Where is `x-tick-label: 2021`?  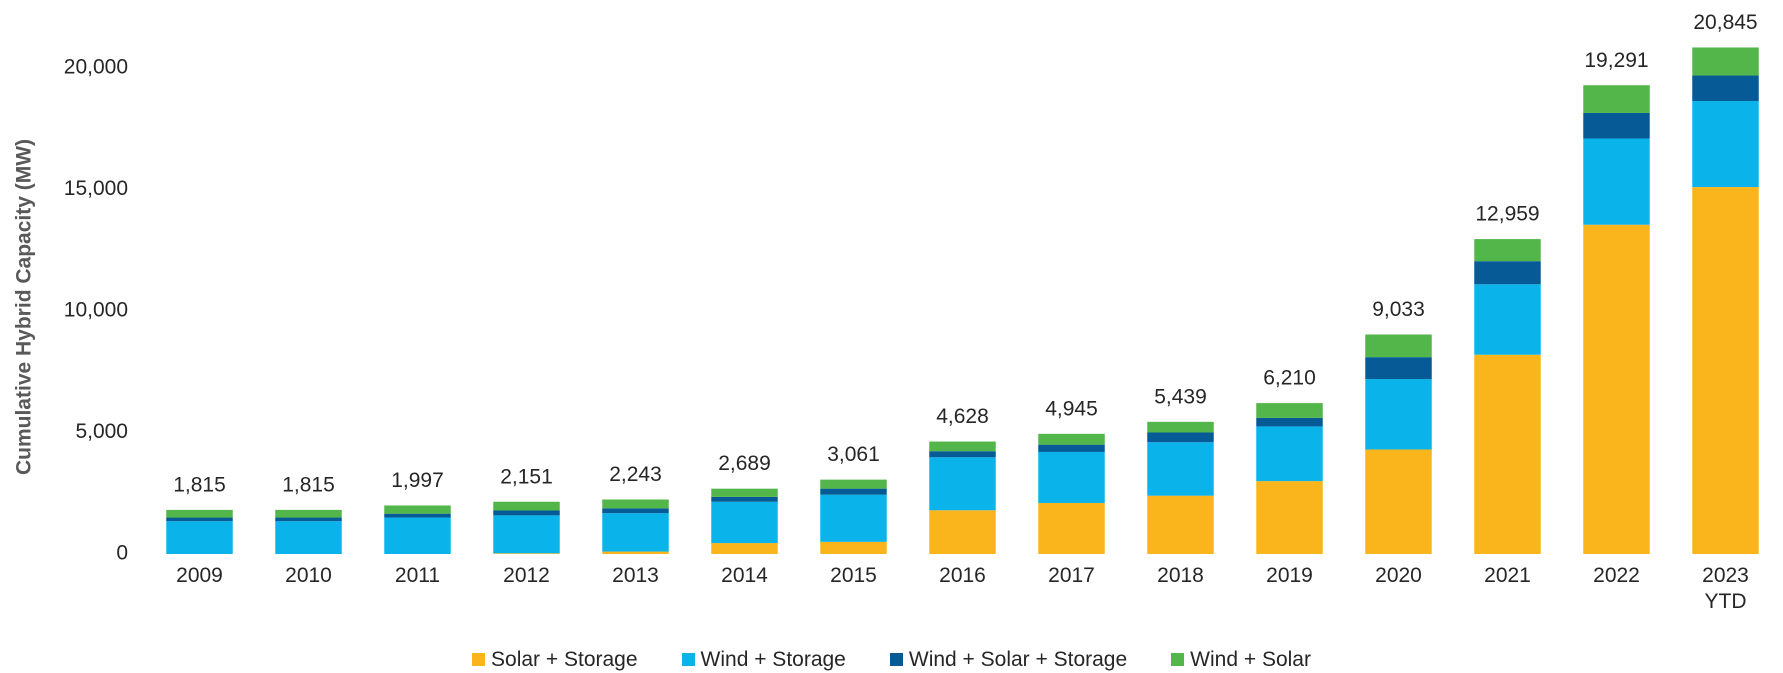
x-tick-label: 2021 is located at coordinates (1507, 575).